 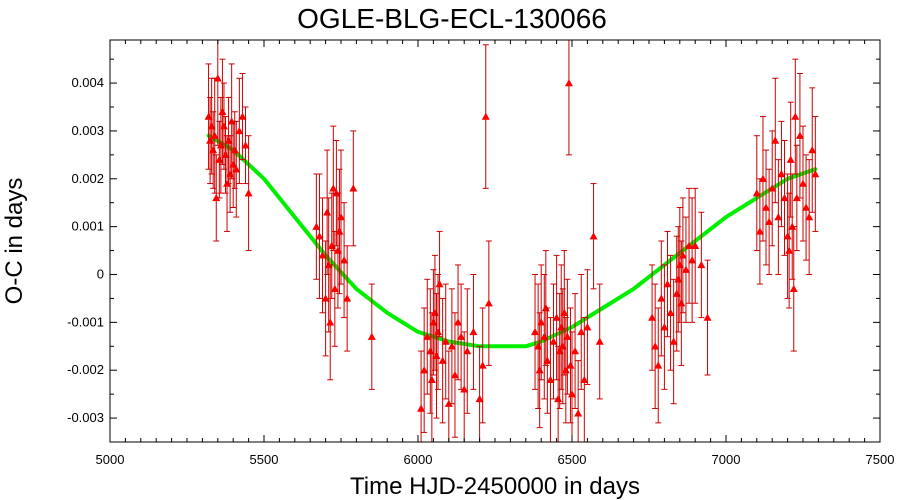 I want to click on y-tick-label: 0.004, so click(x=87, y=82).